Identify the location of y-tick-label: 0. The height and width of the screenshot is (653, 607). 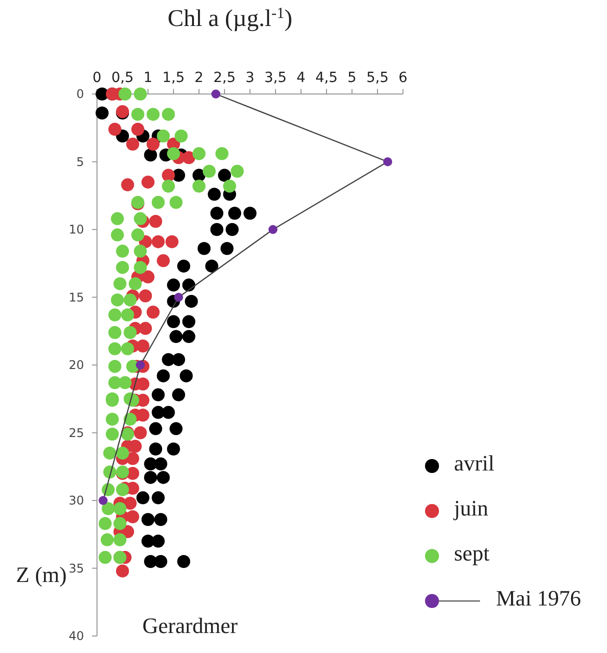
(80, 94).